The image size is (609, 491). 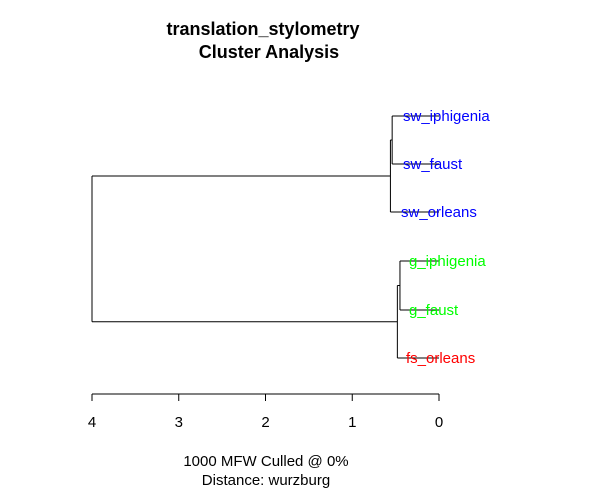 What do you see at coordinates (92, 422) in the screenshot?
I see `x-tick-label: 4` at bounding box center [92, 422].